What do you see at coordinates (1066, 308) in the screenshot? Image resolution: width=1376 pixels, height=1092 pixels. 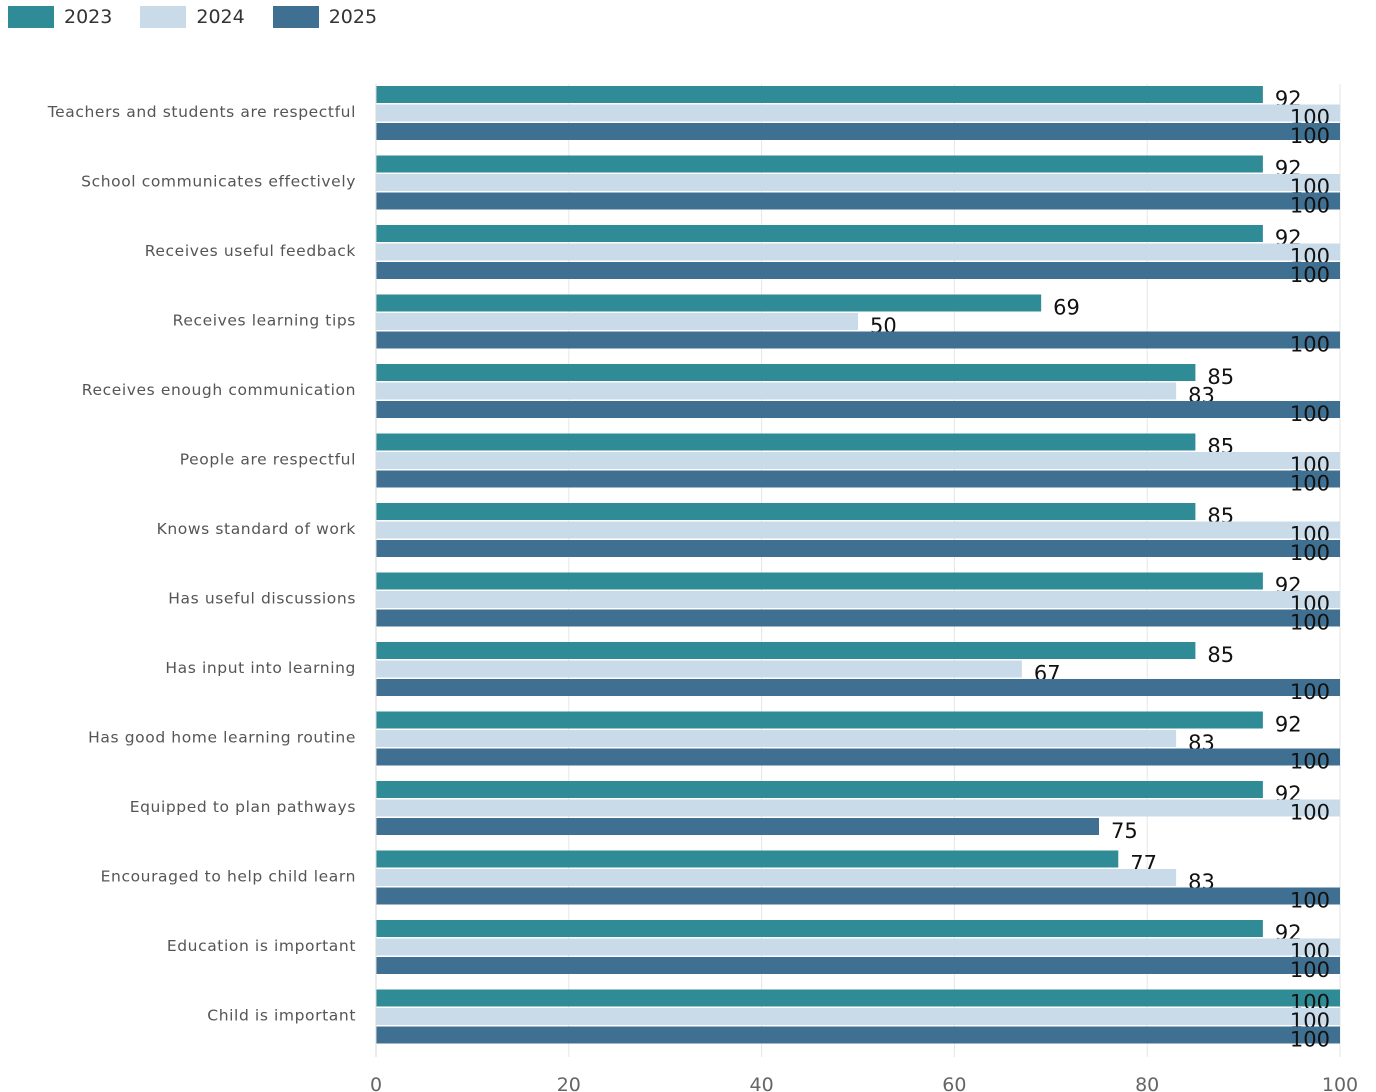 I see `data-label-2023: 69` at bounding box center [1066, 308].